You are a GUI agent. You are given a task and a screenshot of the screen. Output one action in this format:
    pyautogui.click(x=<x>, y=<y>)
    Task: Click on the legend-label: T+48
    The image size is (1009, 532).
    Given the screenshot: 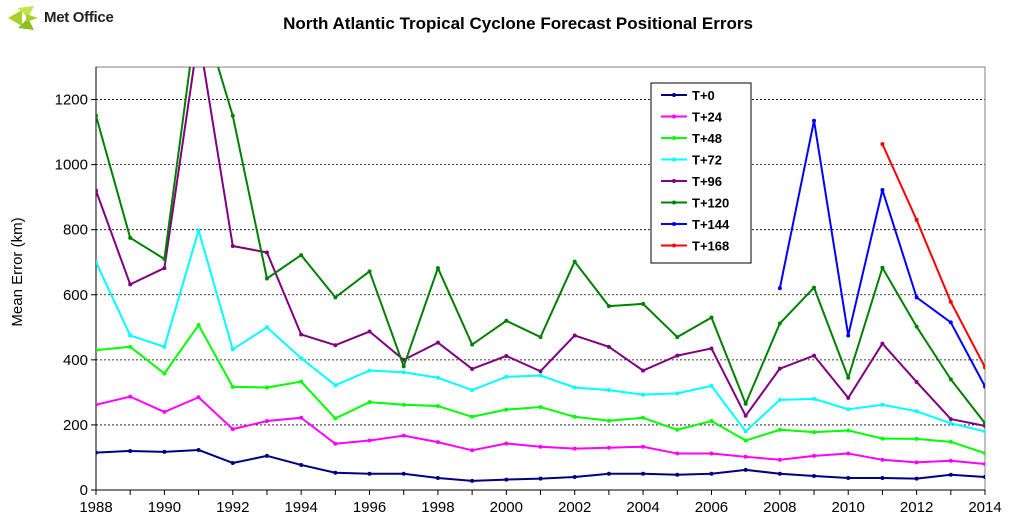 What is the action you would take?
    pyautogui.click(x=707, y=138)
    